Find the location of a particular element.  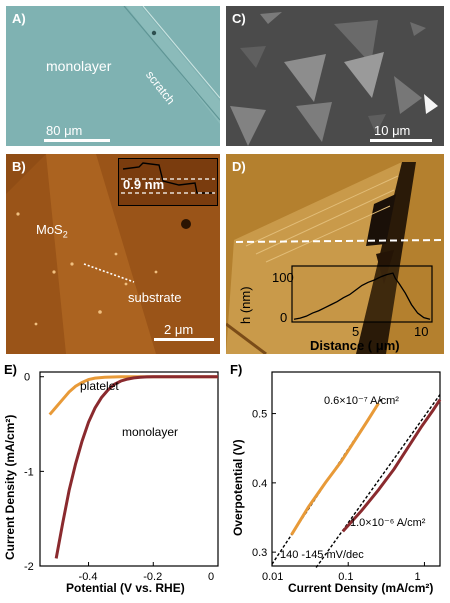

panel-d-profile-series-line is located at coordinates (362, 296).